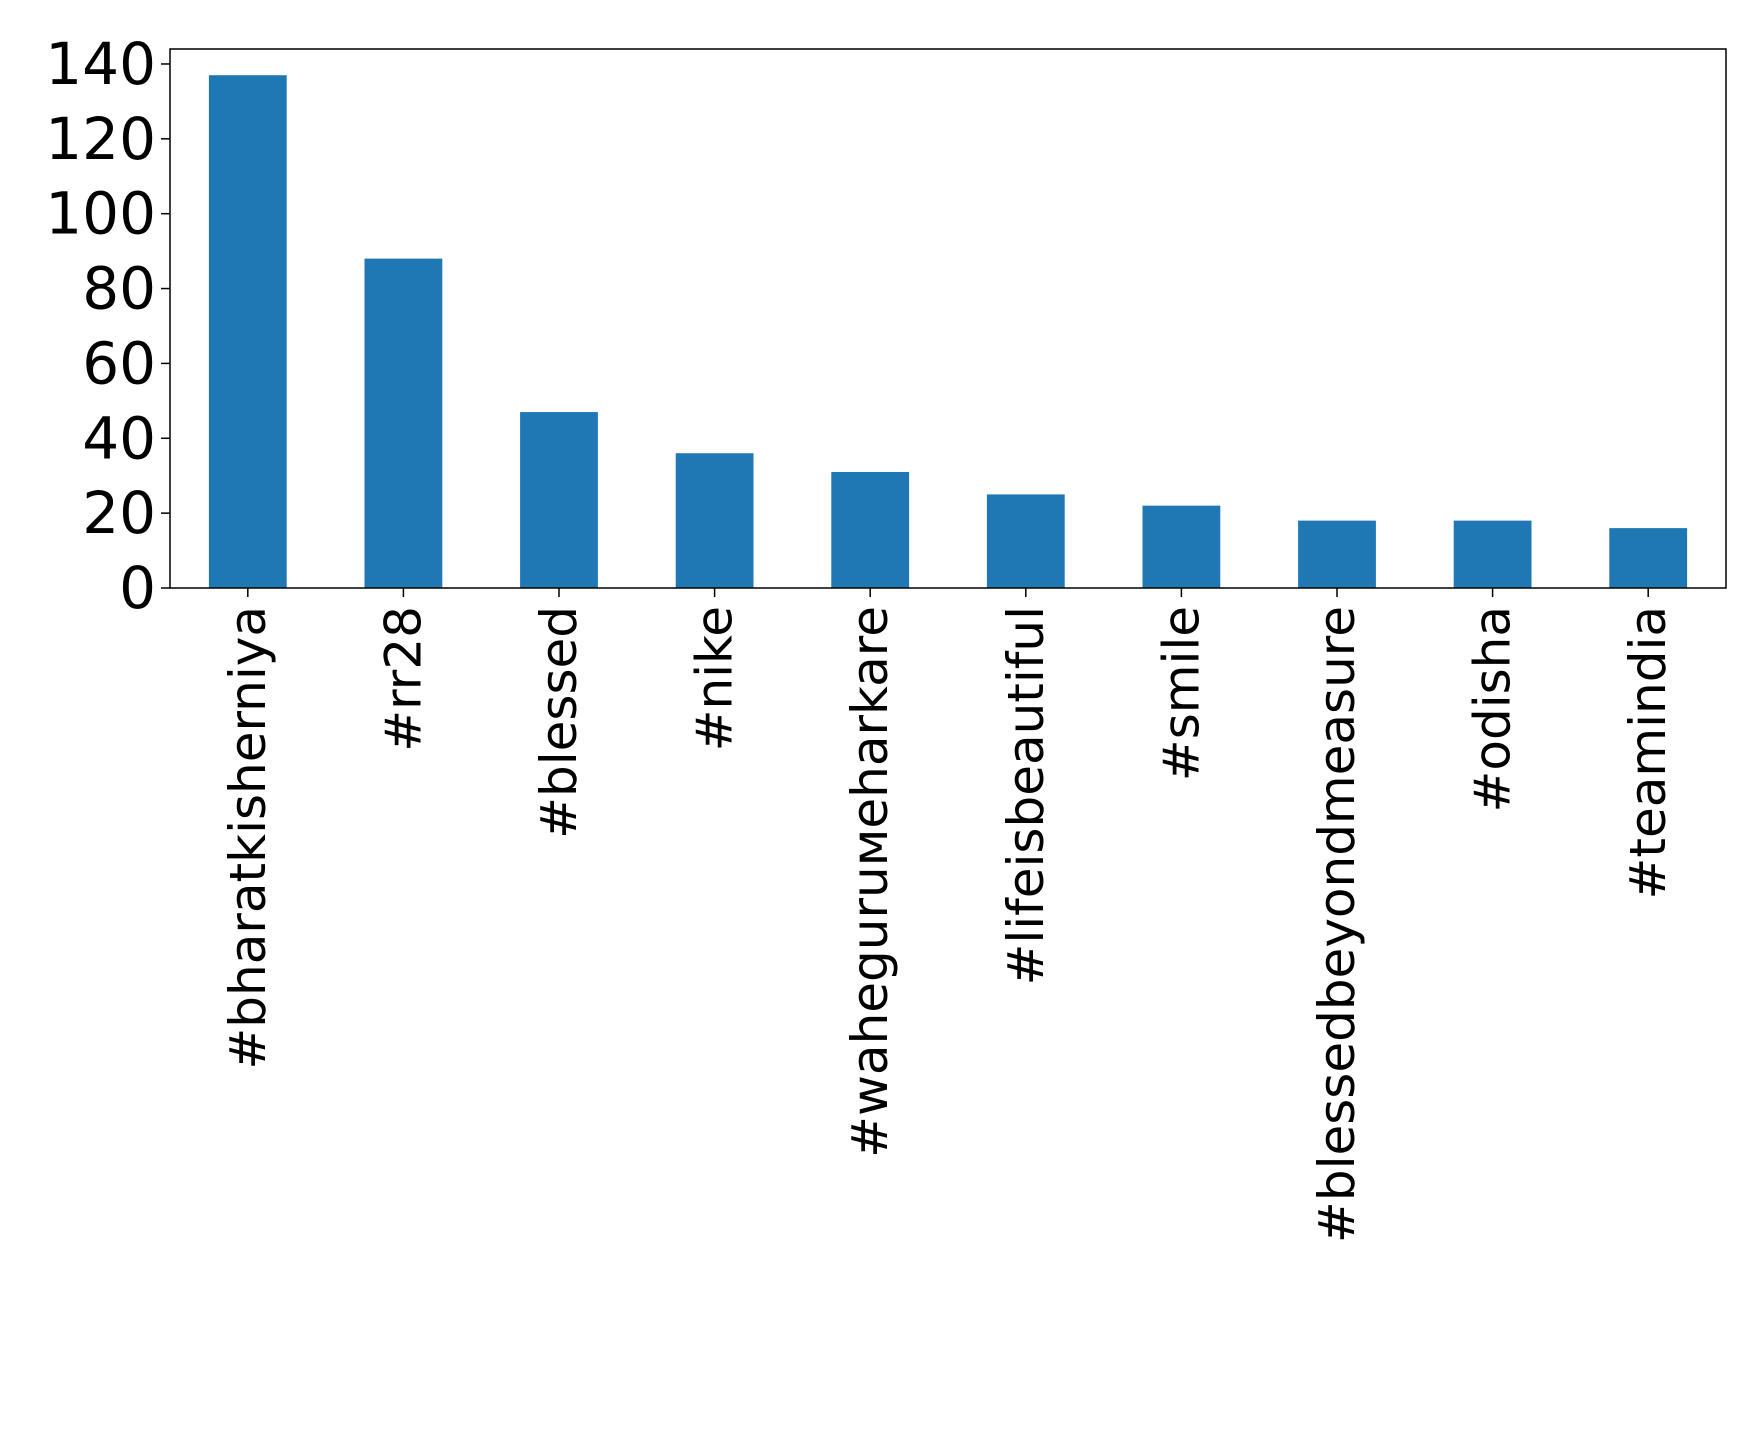 The image size is (1758, 1433). Describe the element at coordinates (1181, 693) in the screenshot. I see `x-tick-label-6: #smile` at that location.